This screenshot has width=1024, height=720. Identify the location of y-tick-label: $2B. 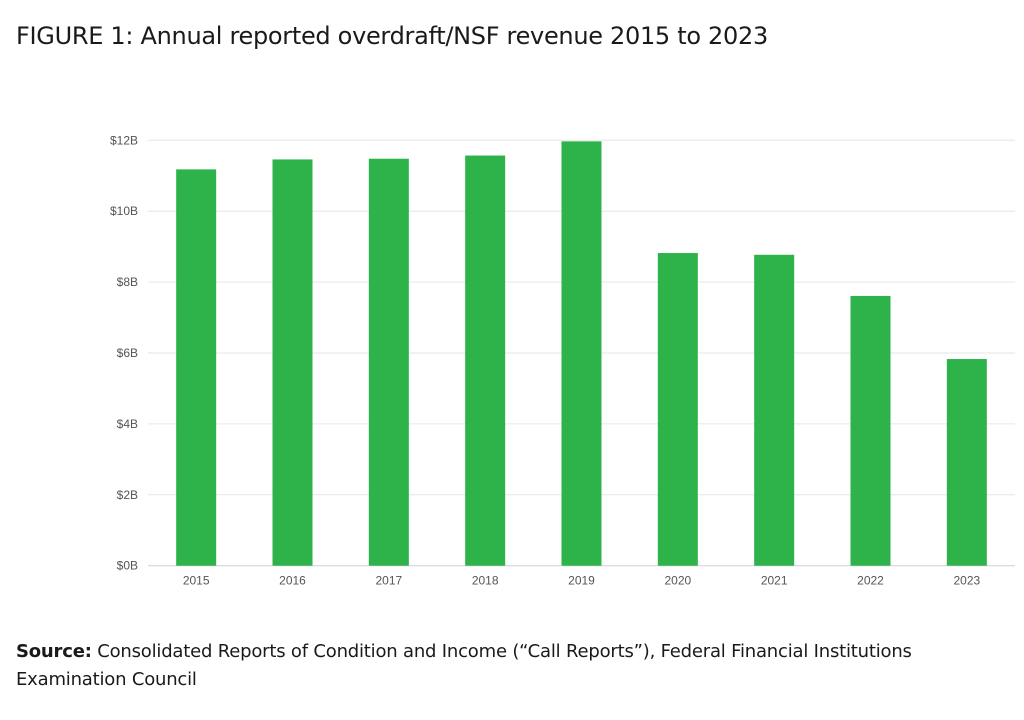
(127, 495).